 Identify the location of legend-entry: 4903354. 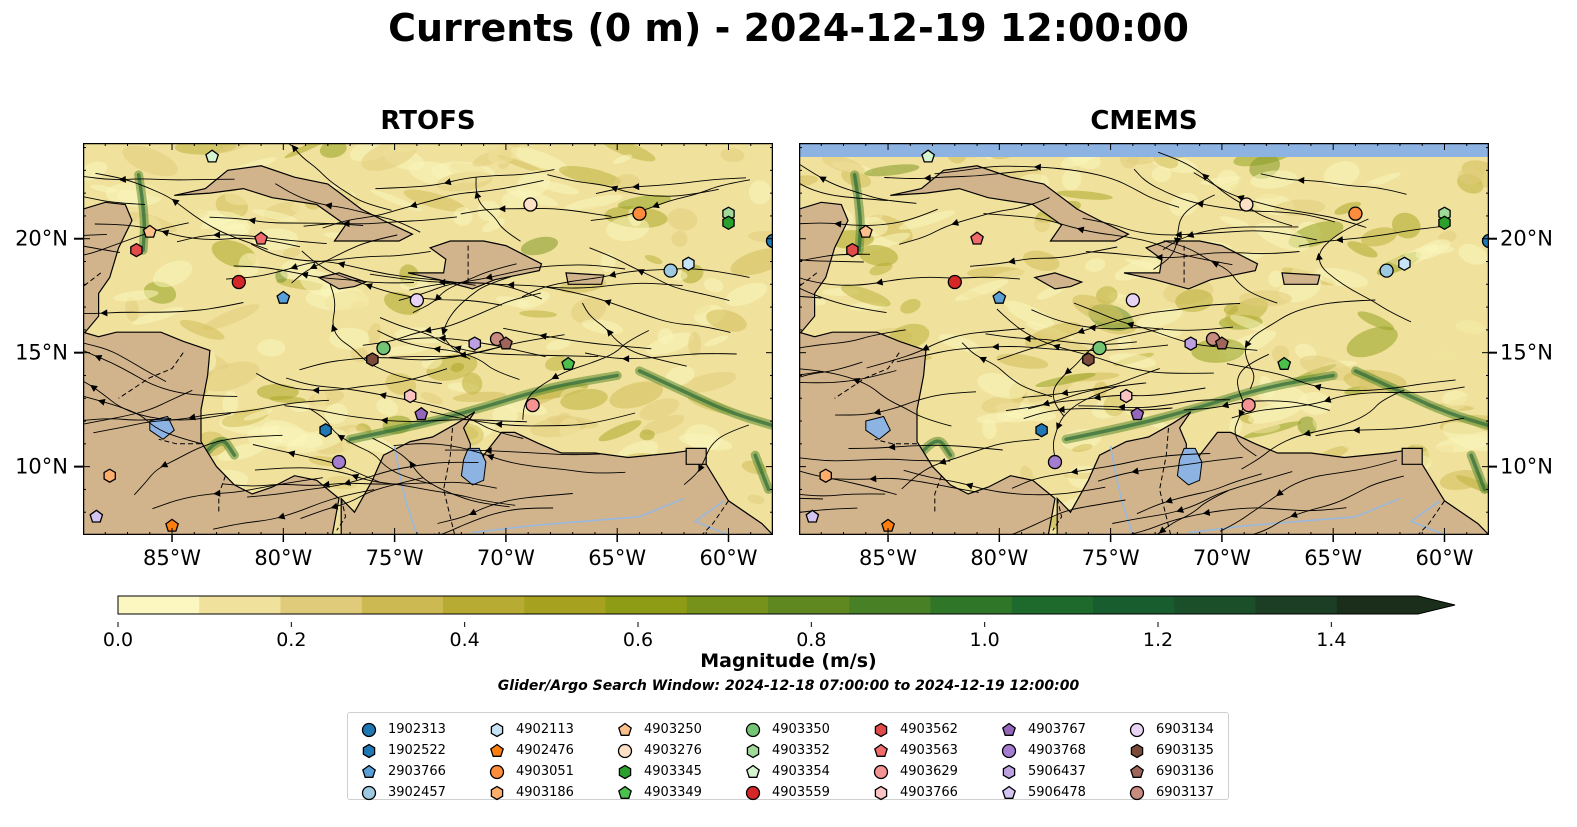
(787, 771).